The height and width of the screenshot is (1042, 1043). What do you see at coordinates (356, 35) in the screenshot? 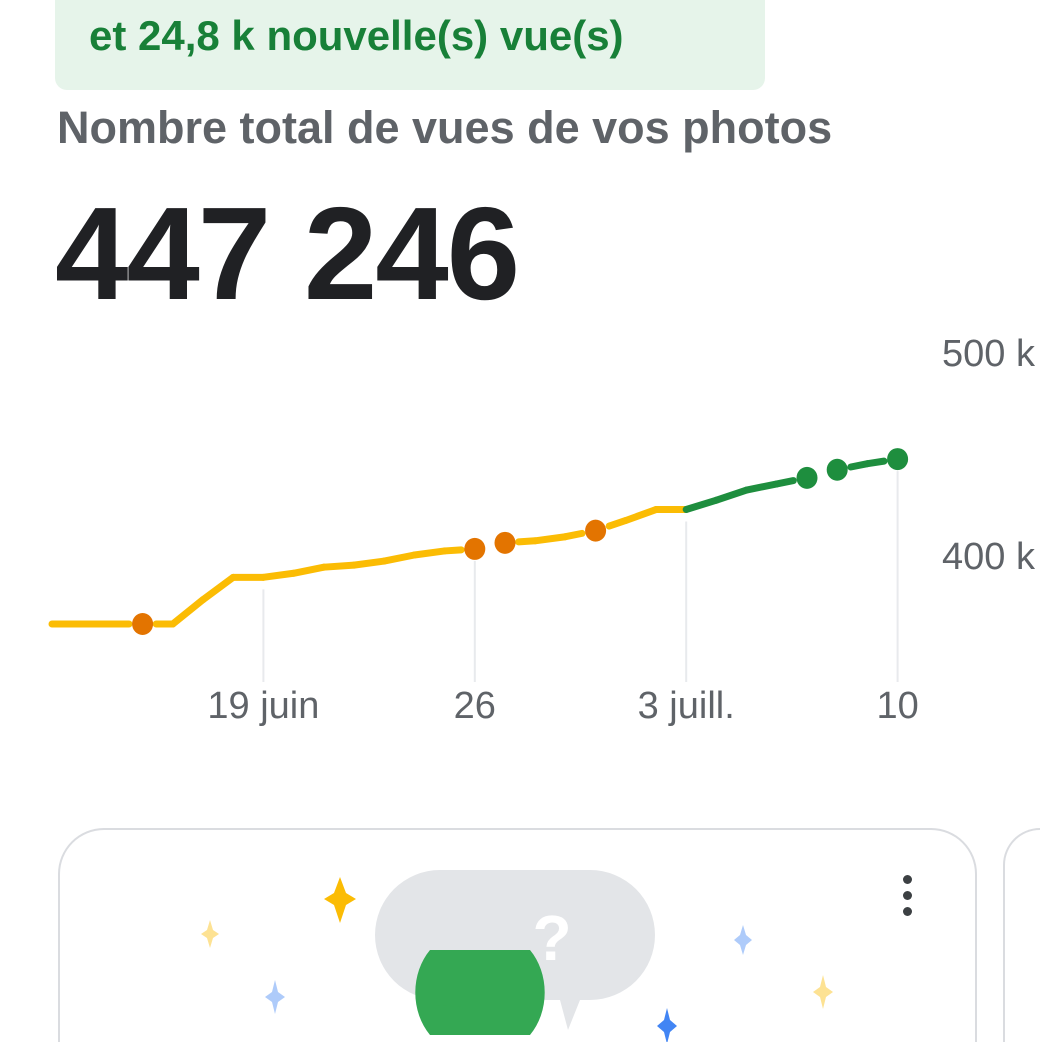
I see `new-views-text: et 24,8 k nouvelle(s) vue(s)` at bounding box center [356, 35].